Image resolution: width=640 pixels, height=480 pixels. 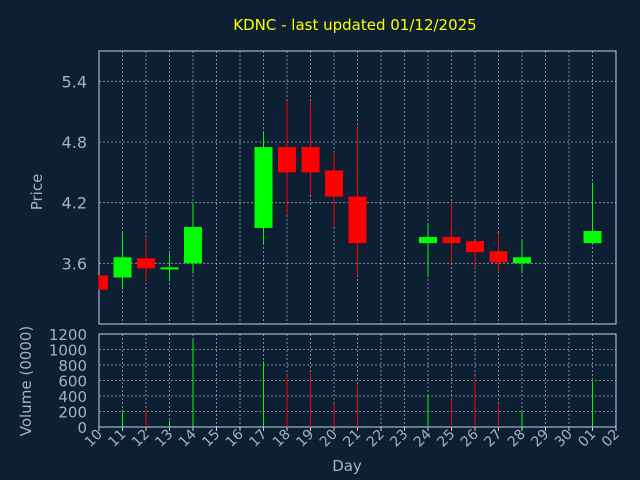 I want to click on x-tick-label: 16, so click(x=235, y=438).